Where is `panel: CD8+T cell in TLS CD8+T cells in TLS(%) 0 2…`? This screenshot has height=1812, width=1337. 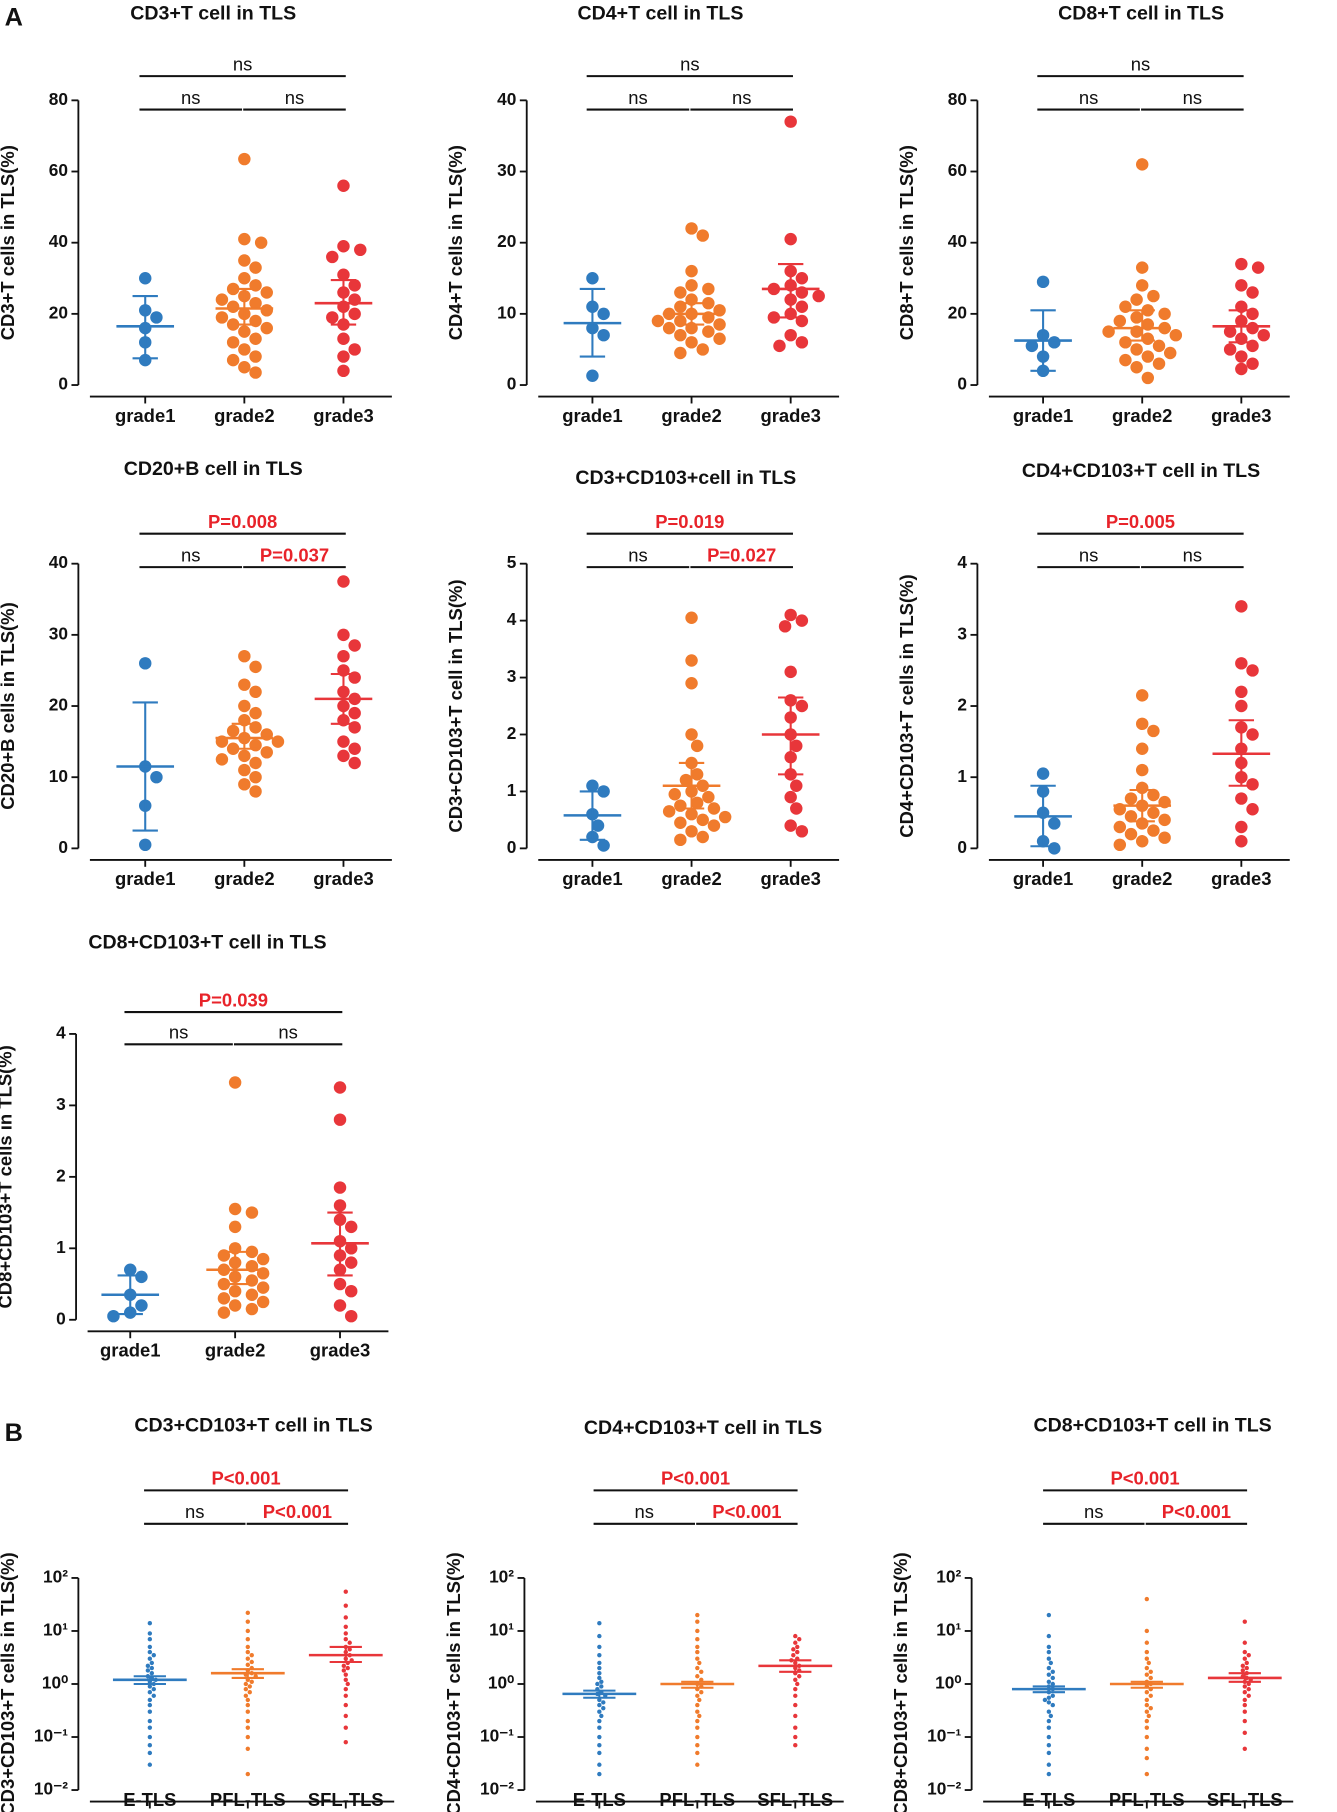 panel: CD8+T cell in TLS CD8+T cells in TLS(%) 0 2… is located at coordinates (1093, 214).